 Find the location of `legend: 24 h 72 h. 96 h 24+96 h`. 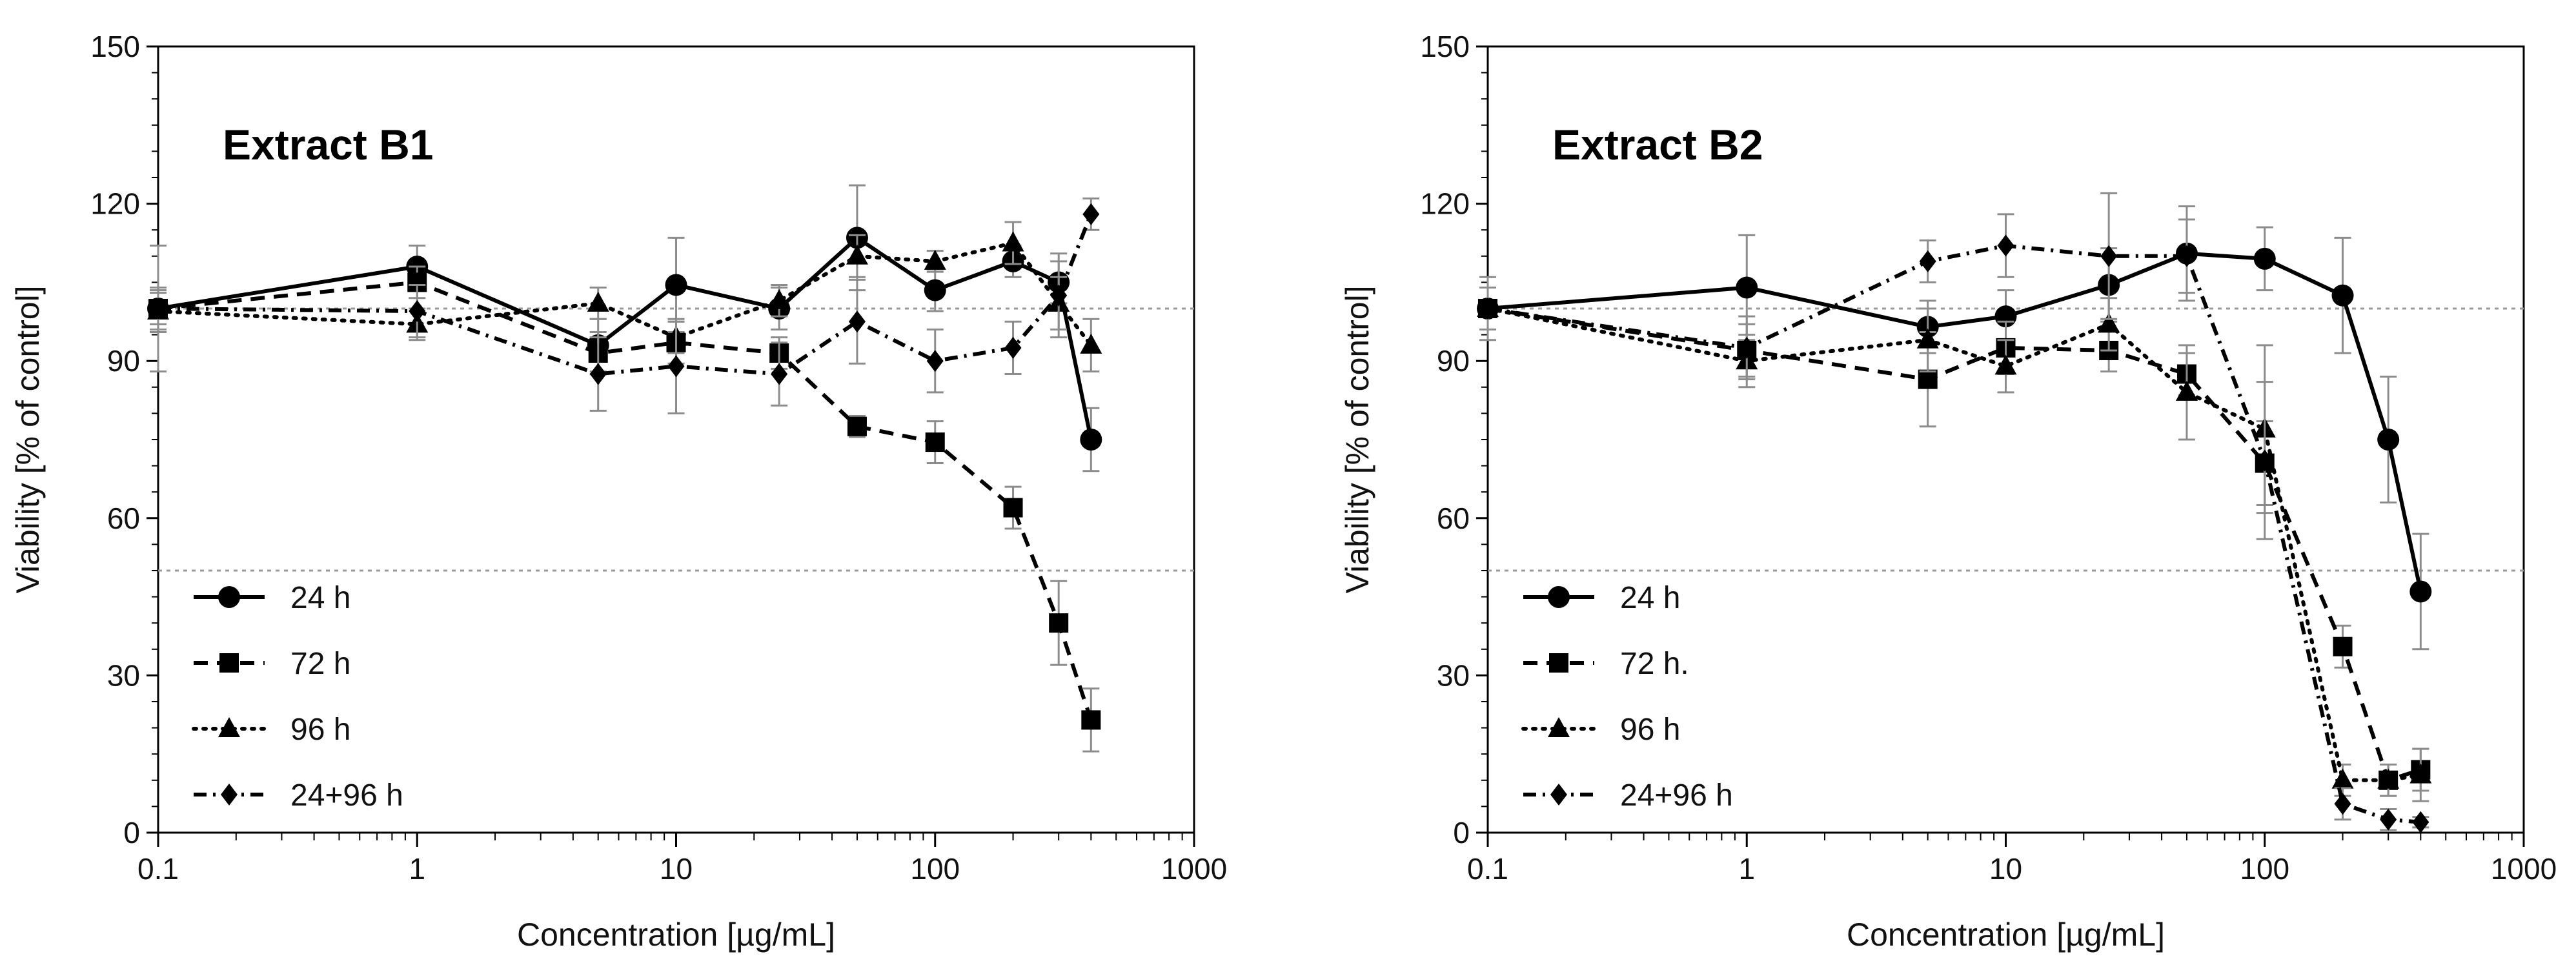

legend: 24 h 72 h. 96 h 24+96 h is located at coordinates (1627, 697).